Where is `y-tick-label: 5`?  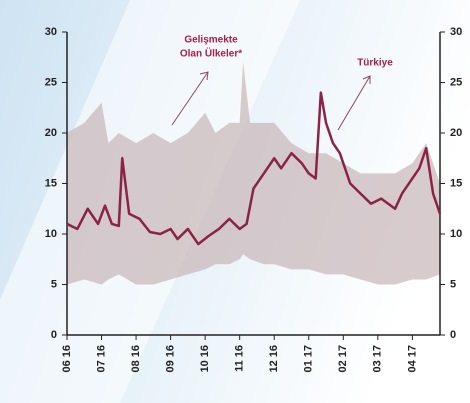 y-tick-label: 5 is located at coordinates (54, 284).